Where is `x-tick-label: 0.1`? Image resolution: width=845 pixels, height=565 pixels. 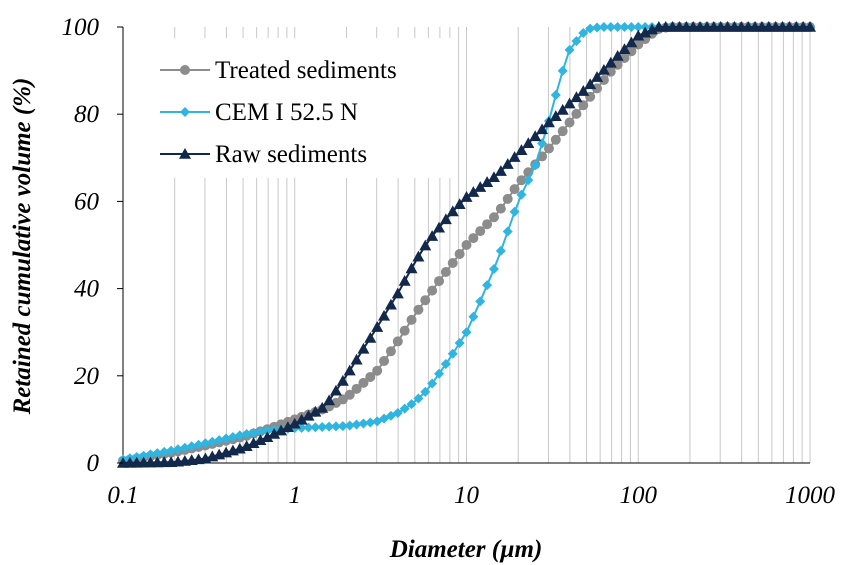
x-tick-label: 0.1 is located at coordinates (122, 495).